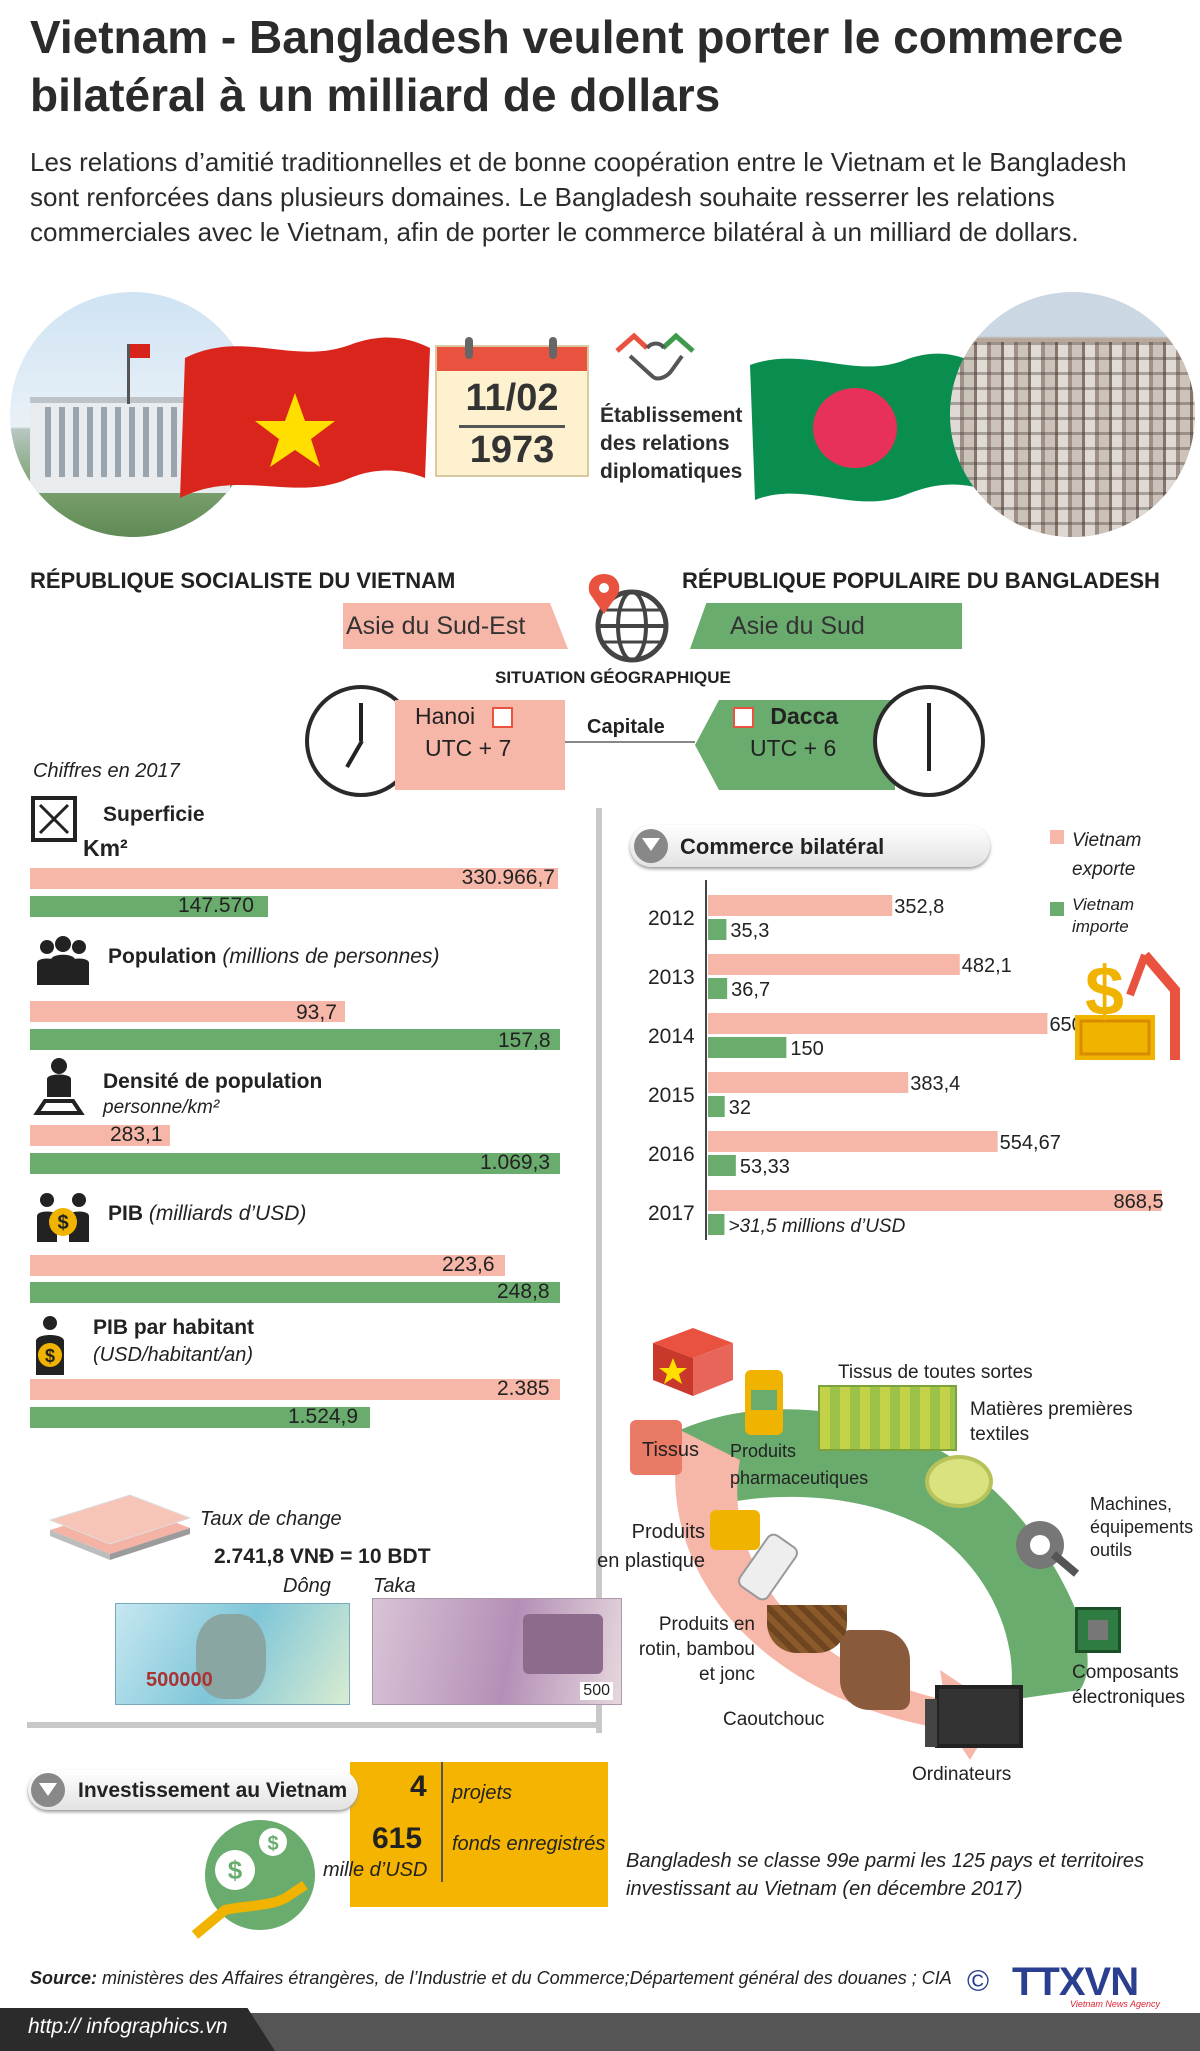  Describe the element at coordinates (187, 1011) in the screenshot. I see `population-vn-bar` at that location.